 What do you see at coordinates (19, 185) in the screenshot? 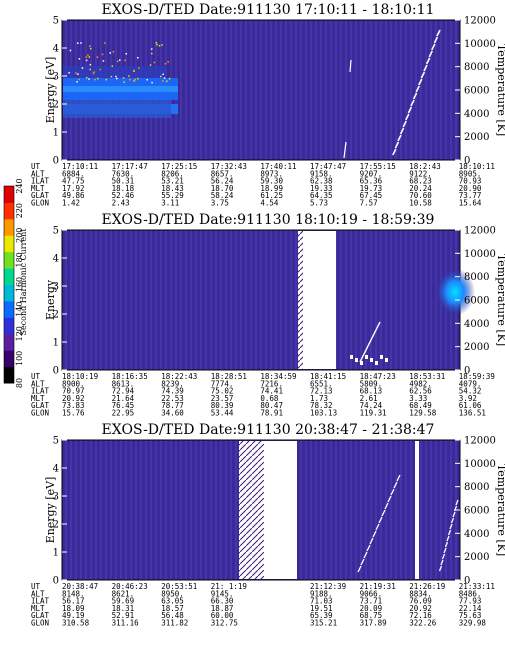
I see `colorbar-tick: 240` at bounding box center [19, 185].